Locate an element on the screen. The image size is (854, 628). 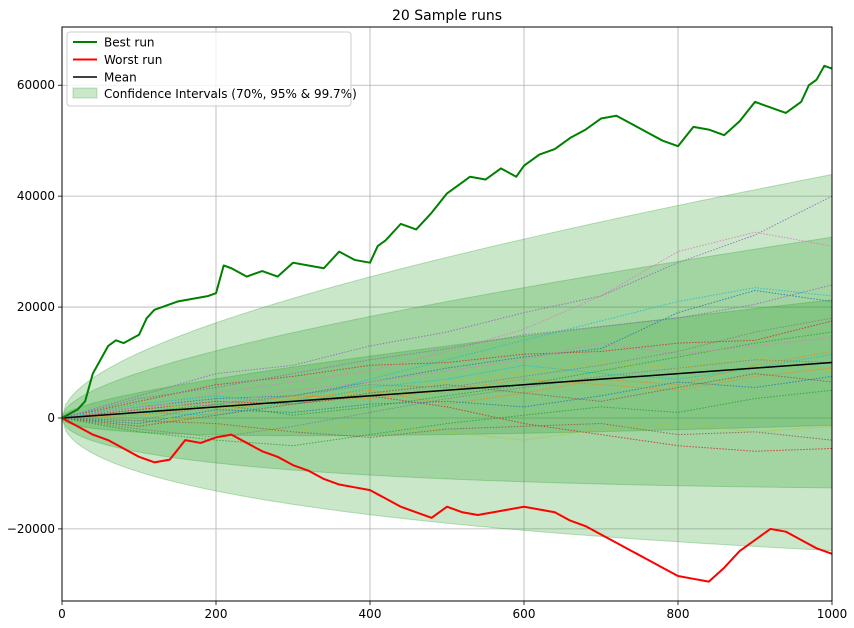
x-tick-label-1: 200 is located at coordinates (216, 614).